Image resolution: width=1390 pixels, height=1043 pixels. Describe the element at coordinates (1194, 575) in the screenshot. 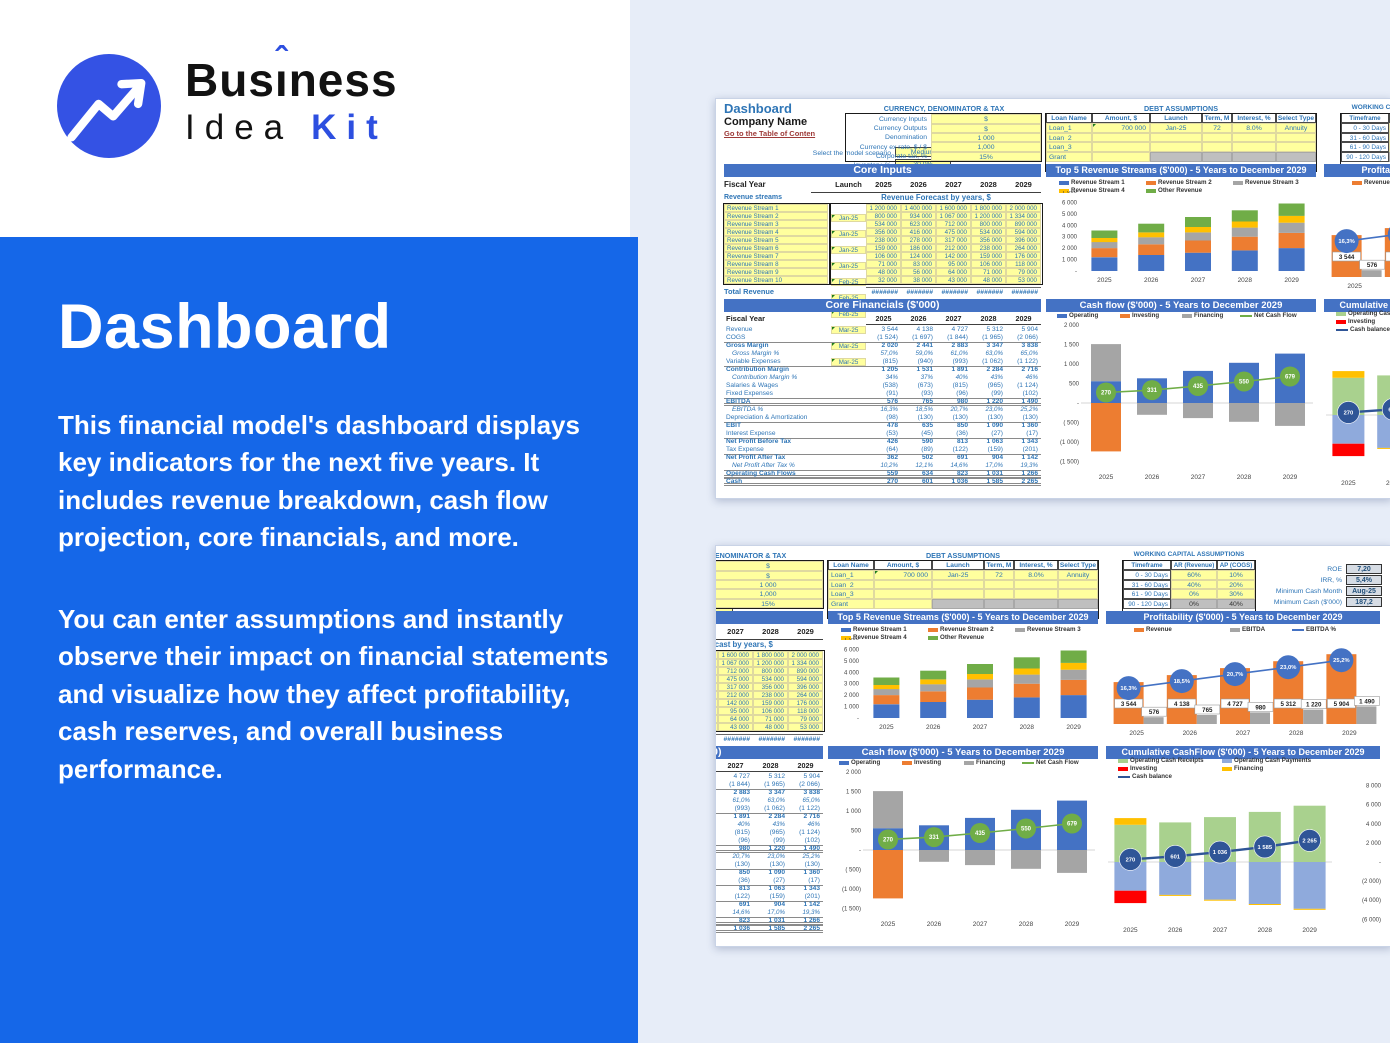

I see `wc-value-cell: 60%` at that location.